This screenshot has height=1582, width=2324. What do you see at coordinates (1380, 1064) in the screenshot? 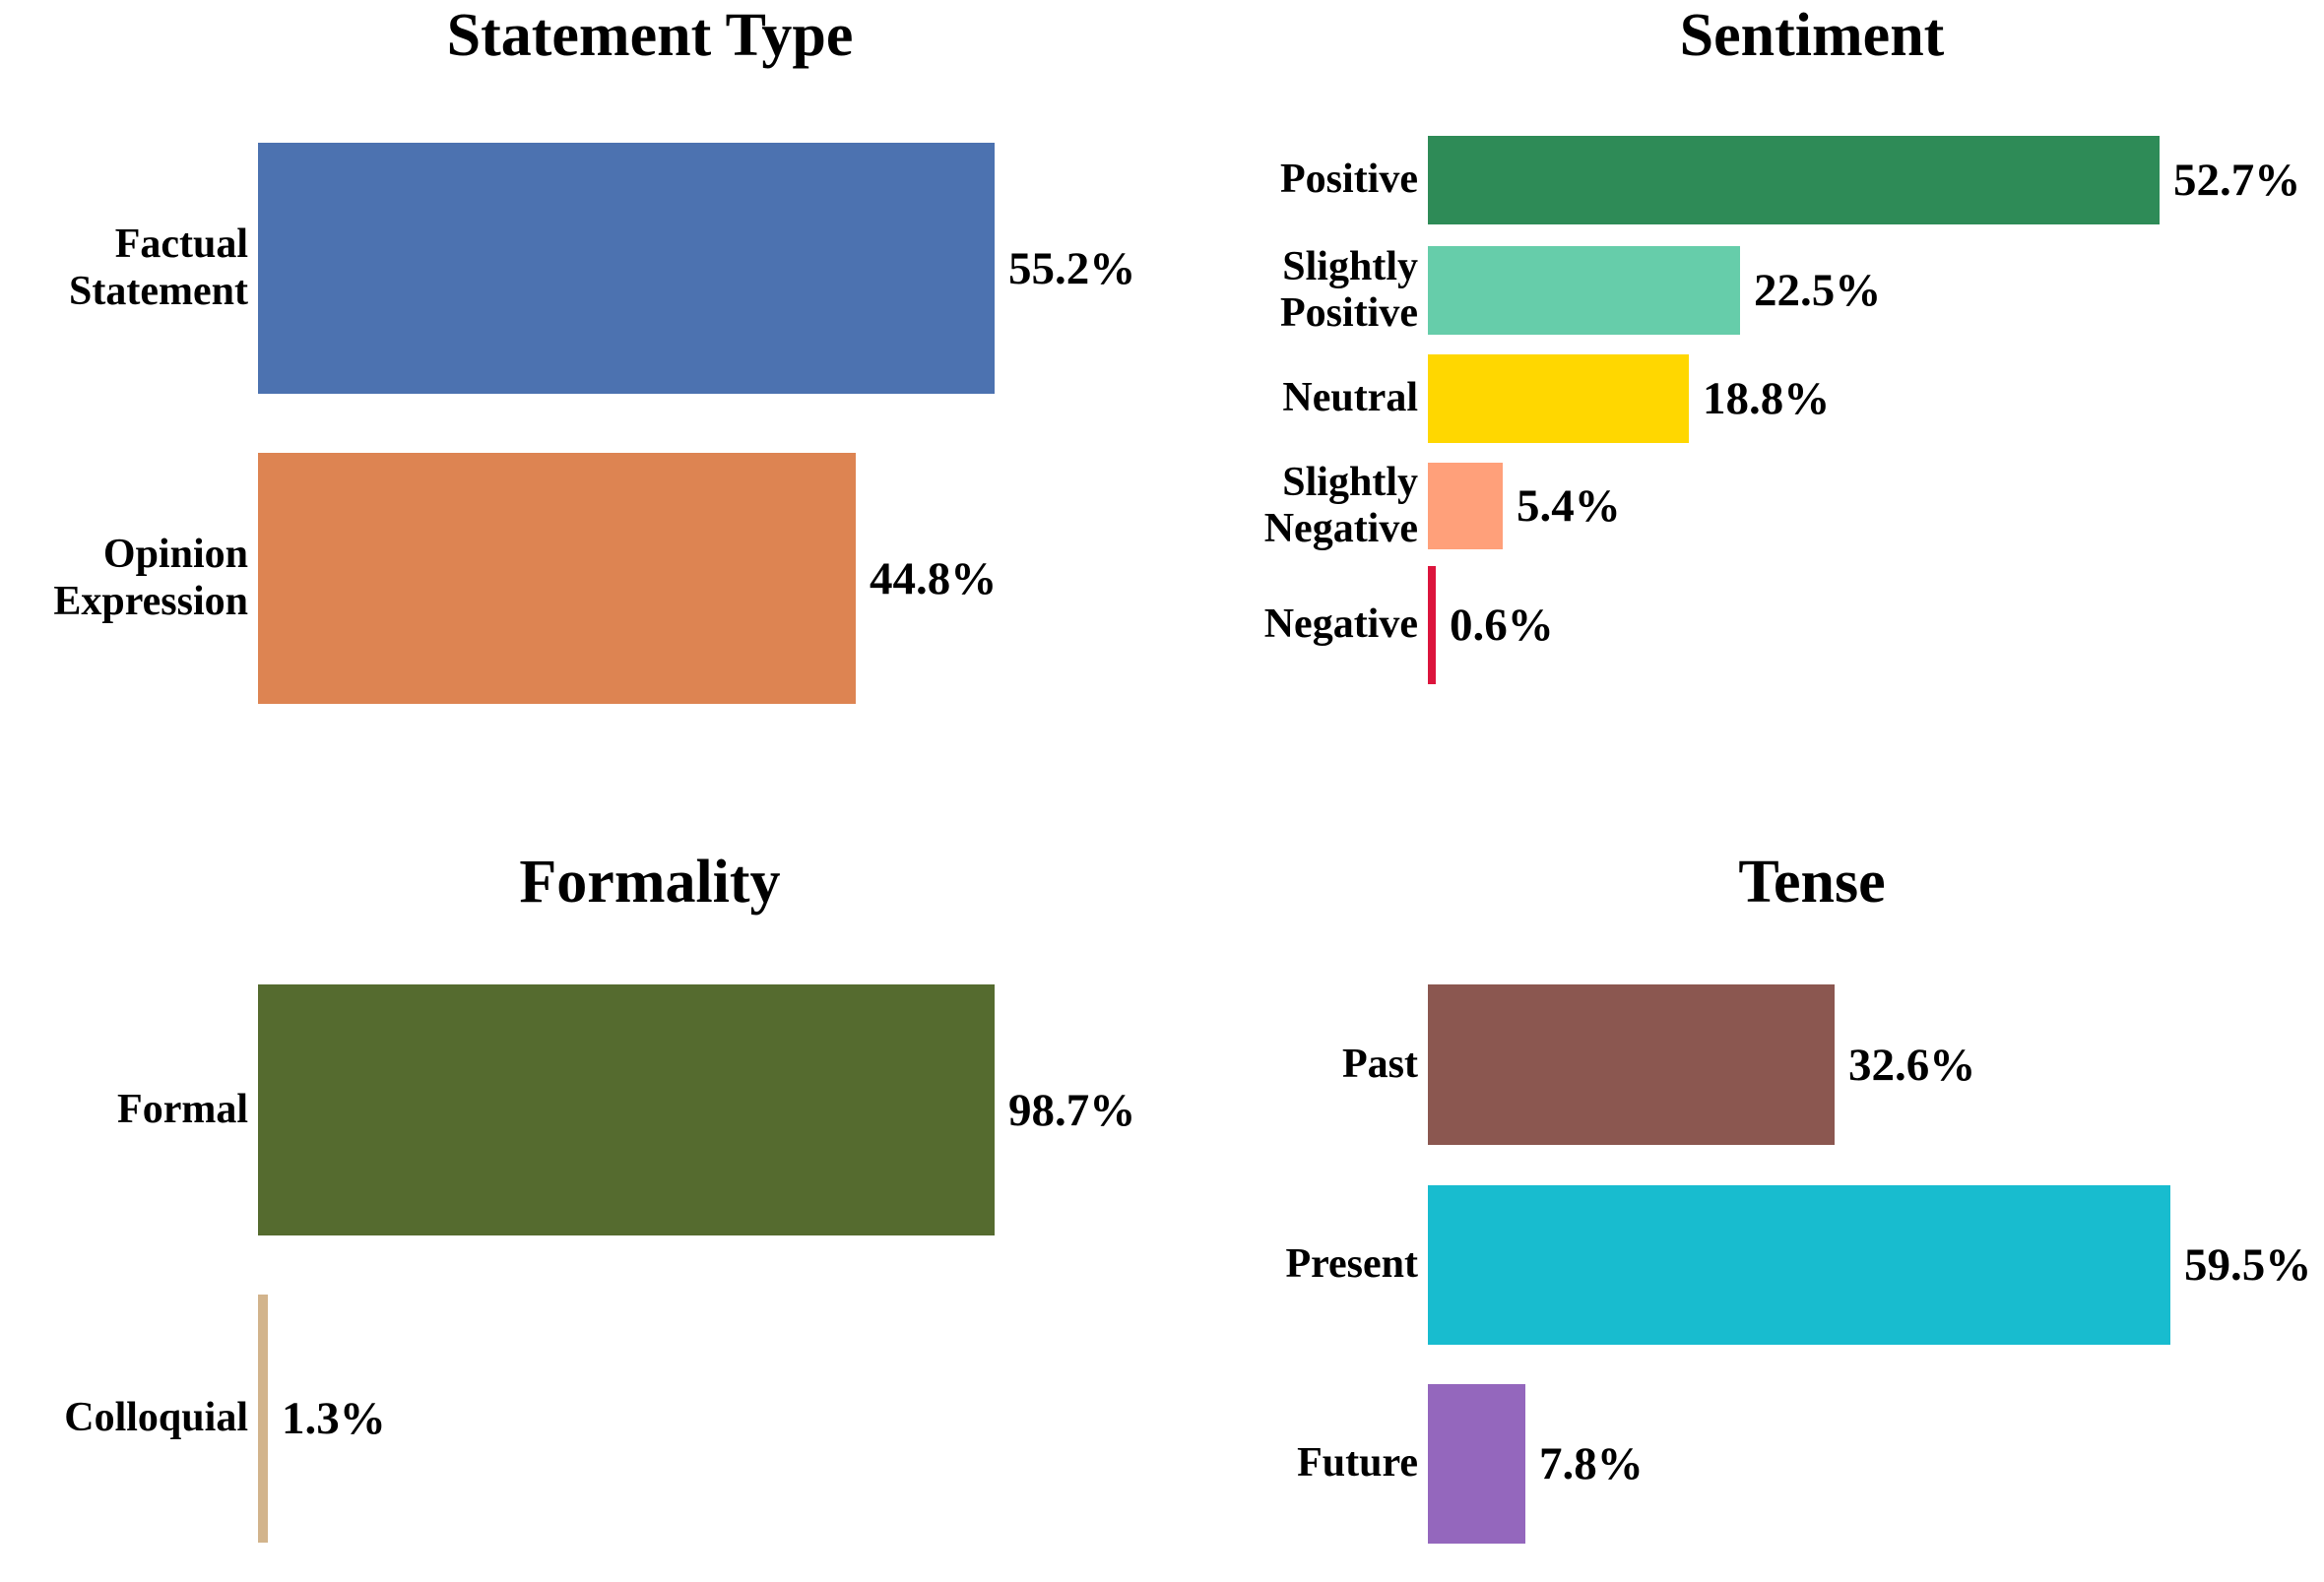
I see `category-label: Past` at bounding box center [1380, 1064].